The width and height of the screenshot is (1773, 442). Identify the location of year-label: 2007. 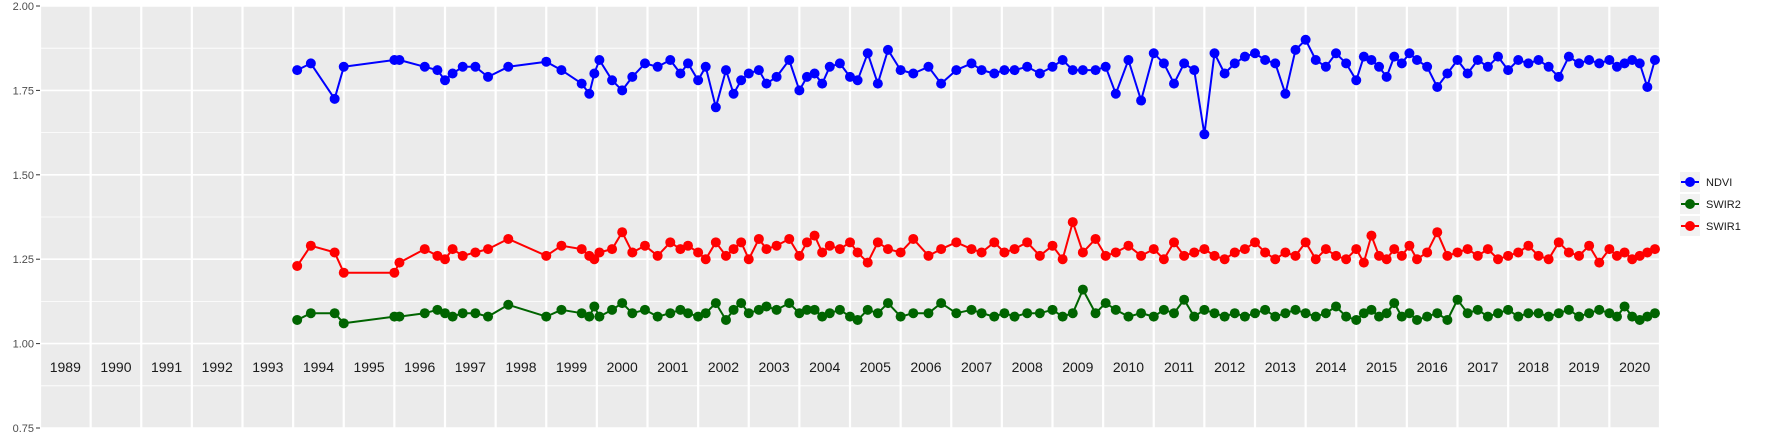
(976, 367).